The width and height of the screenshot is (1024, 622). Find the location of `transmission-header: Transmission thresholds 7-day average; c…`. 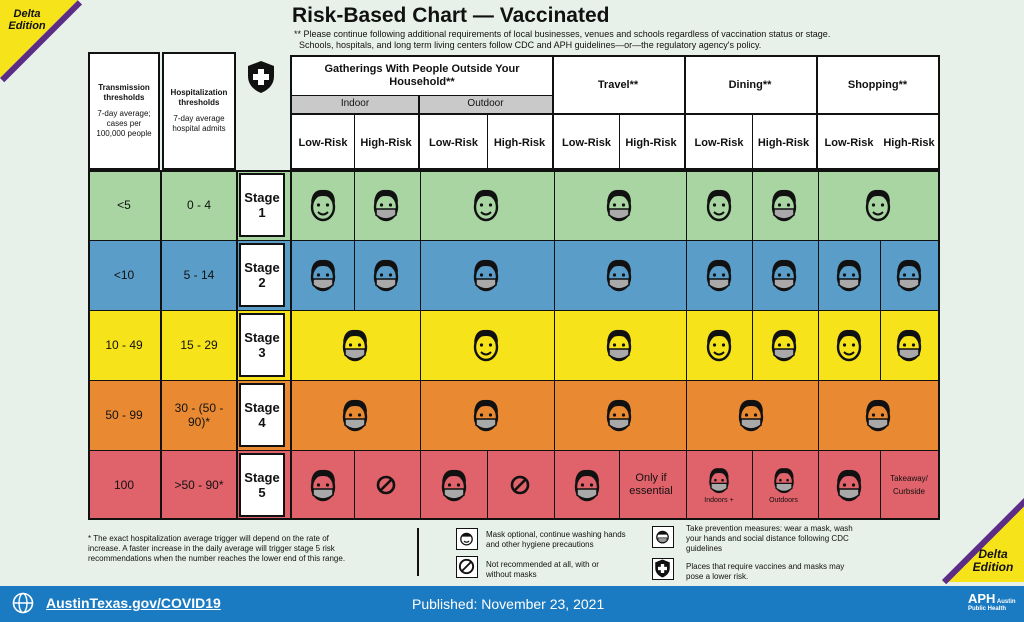

transmission-header: Transmission thresholds 7-day average; c… is located at coordinates (124, 111).